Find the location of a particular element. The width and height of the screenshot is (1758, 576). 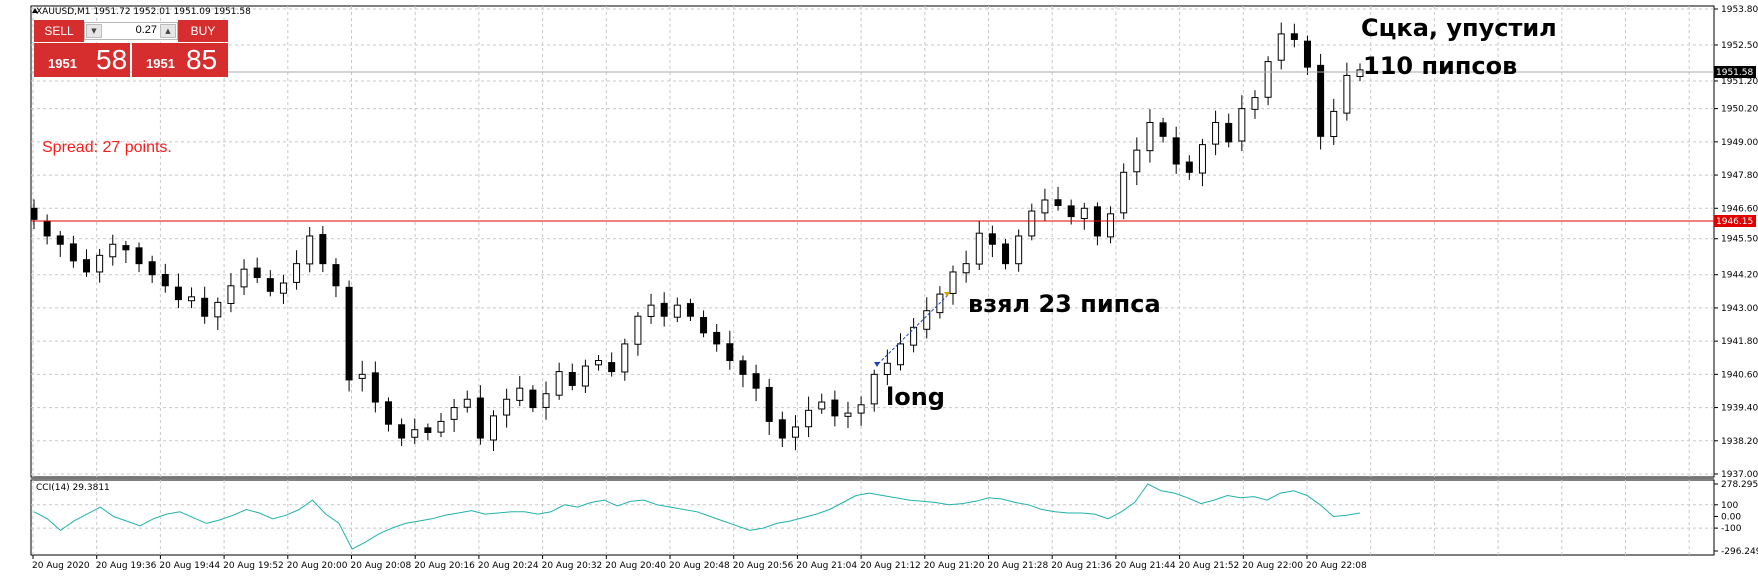

sell-button: SELL is located at coordinates (59, 31).